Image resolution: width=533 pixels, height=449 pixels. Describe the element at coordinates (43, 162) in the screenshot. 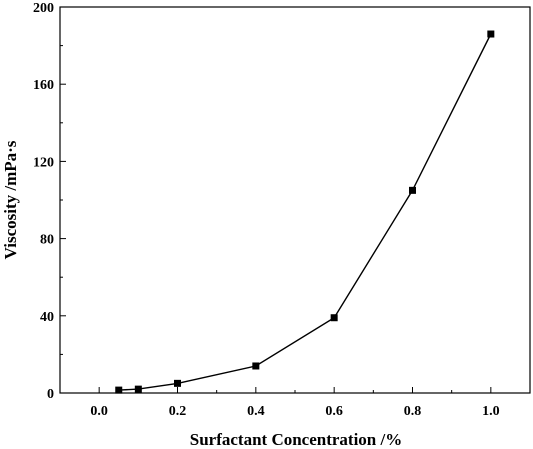

I see `y-tick-label: 120` at that location.